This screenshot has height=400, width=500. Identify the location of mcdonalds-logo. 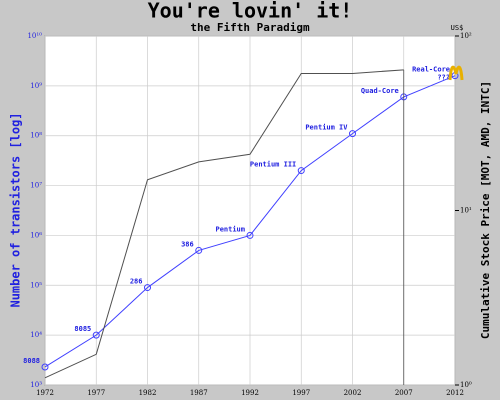
(456, 73).